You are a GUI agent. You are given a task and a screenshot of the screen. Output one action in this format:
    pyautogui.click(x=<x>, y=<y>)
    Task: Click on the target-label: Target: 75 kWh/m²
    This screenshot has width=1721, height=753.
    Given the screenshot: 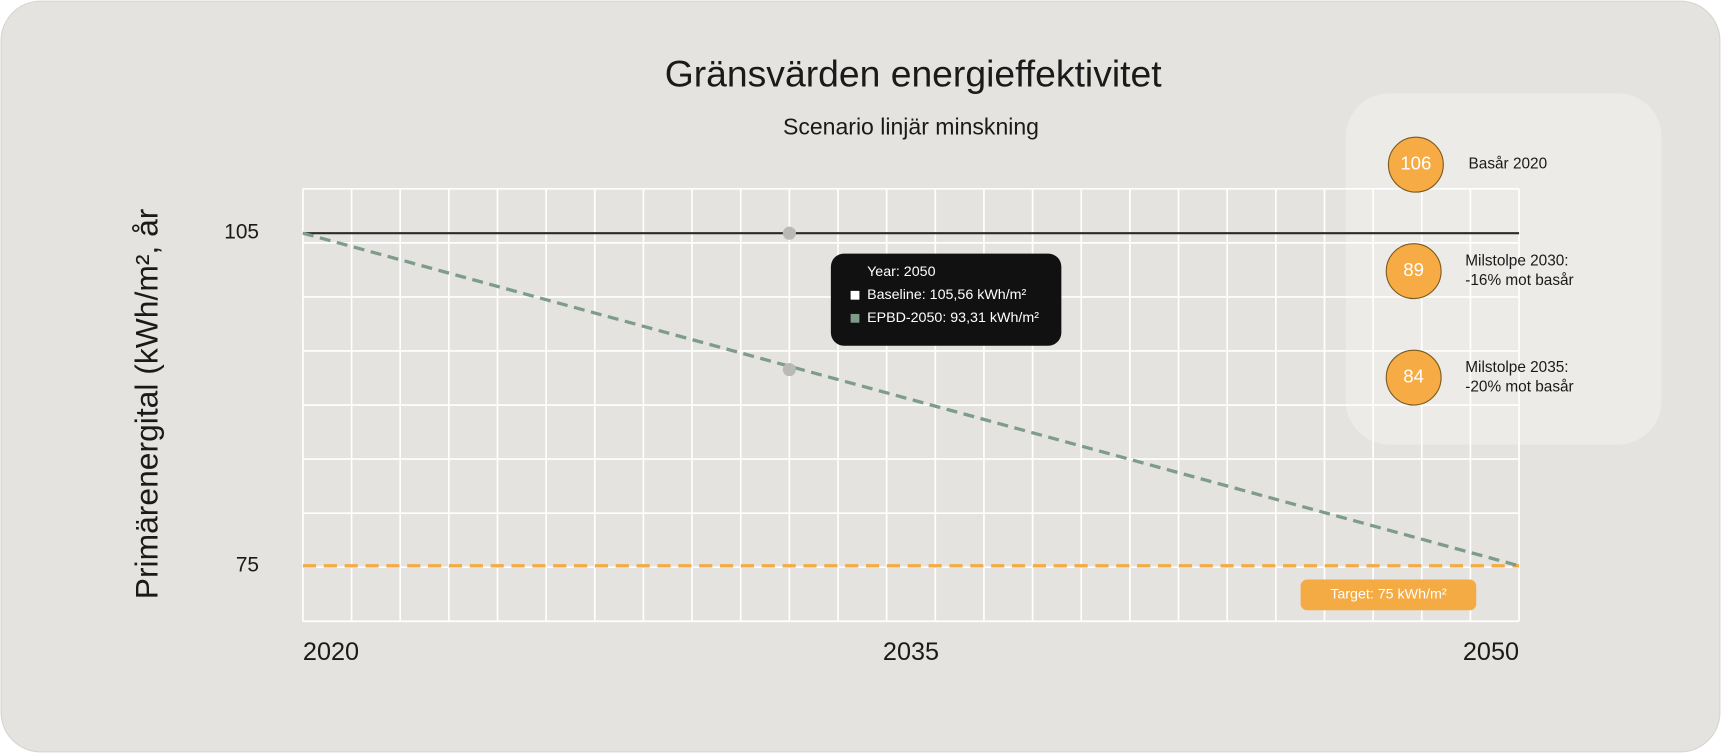 What is the action you would take?
    pyautogui.click(x=1388, y=595)
    